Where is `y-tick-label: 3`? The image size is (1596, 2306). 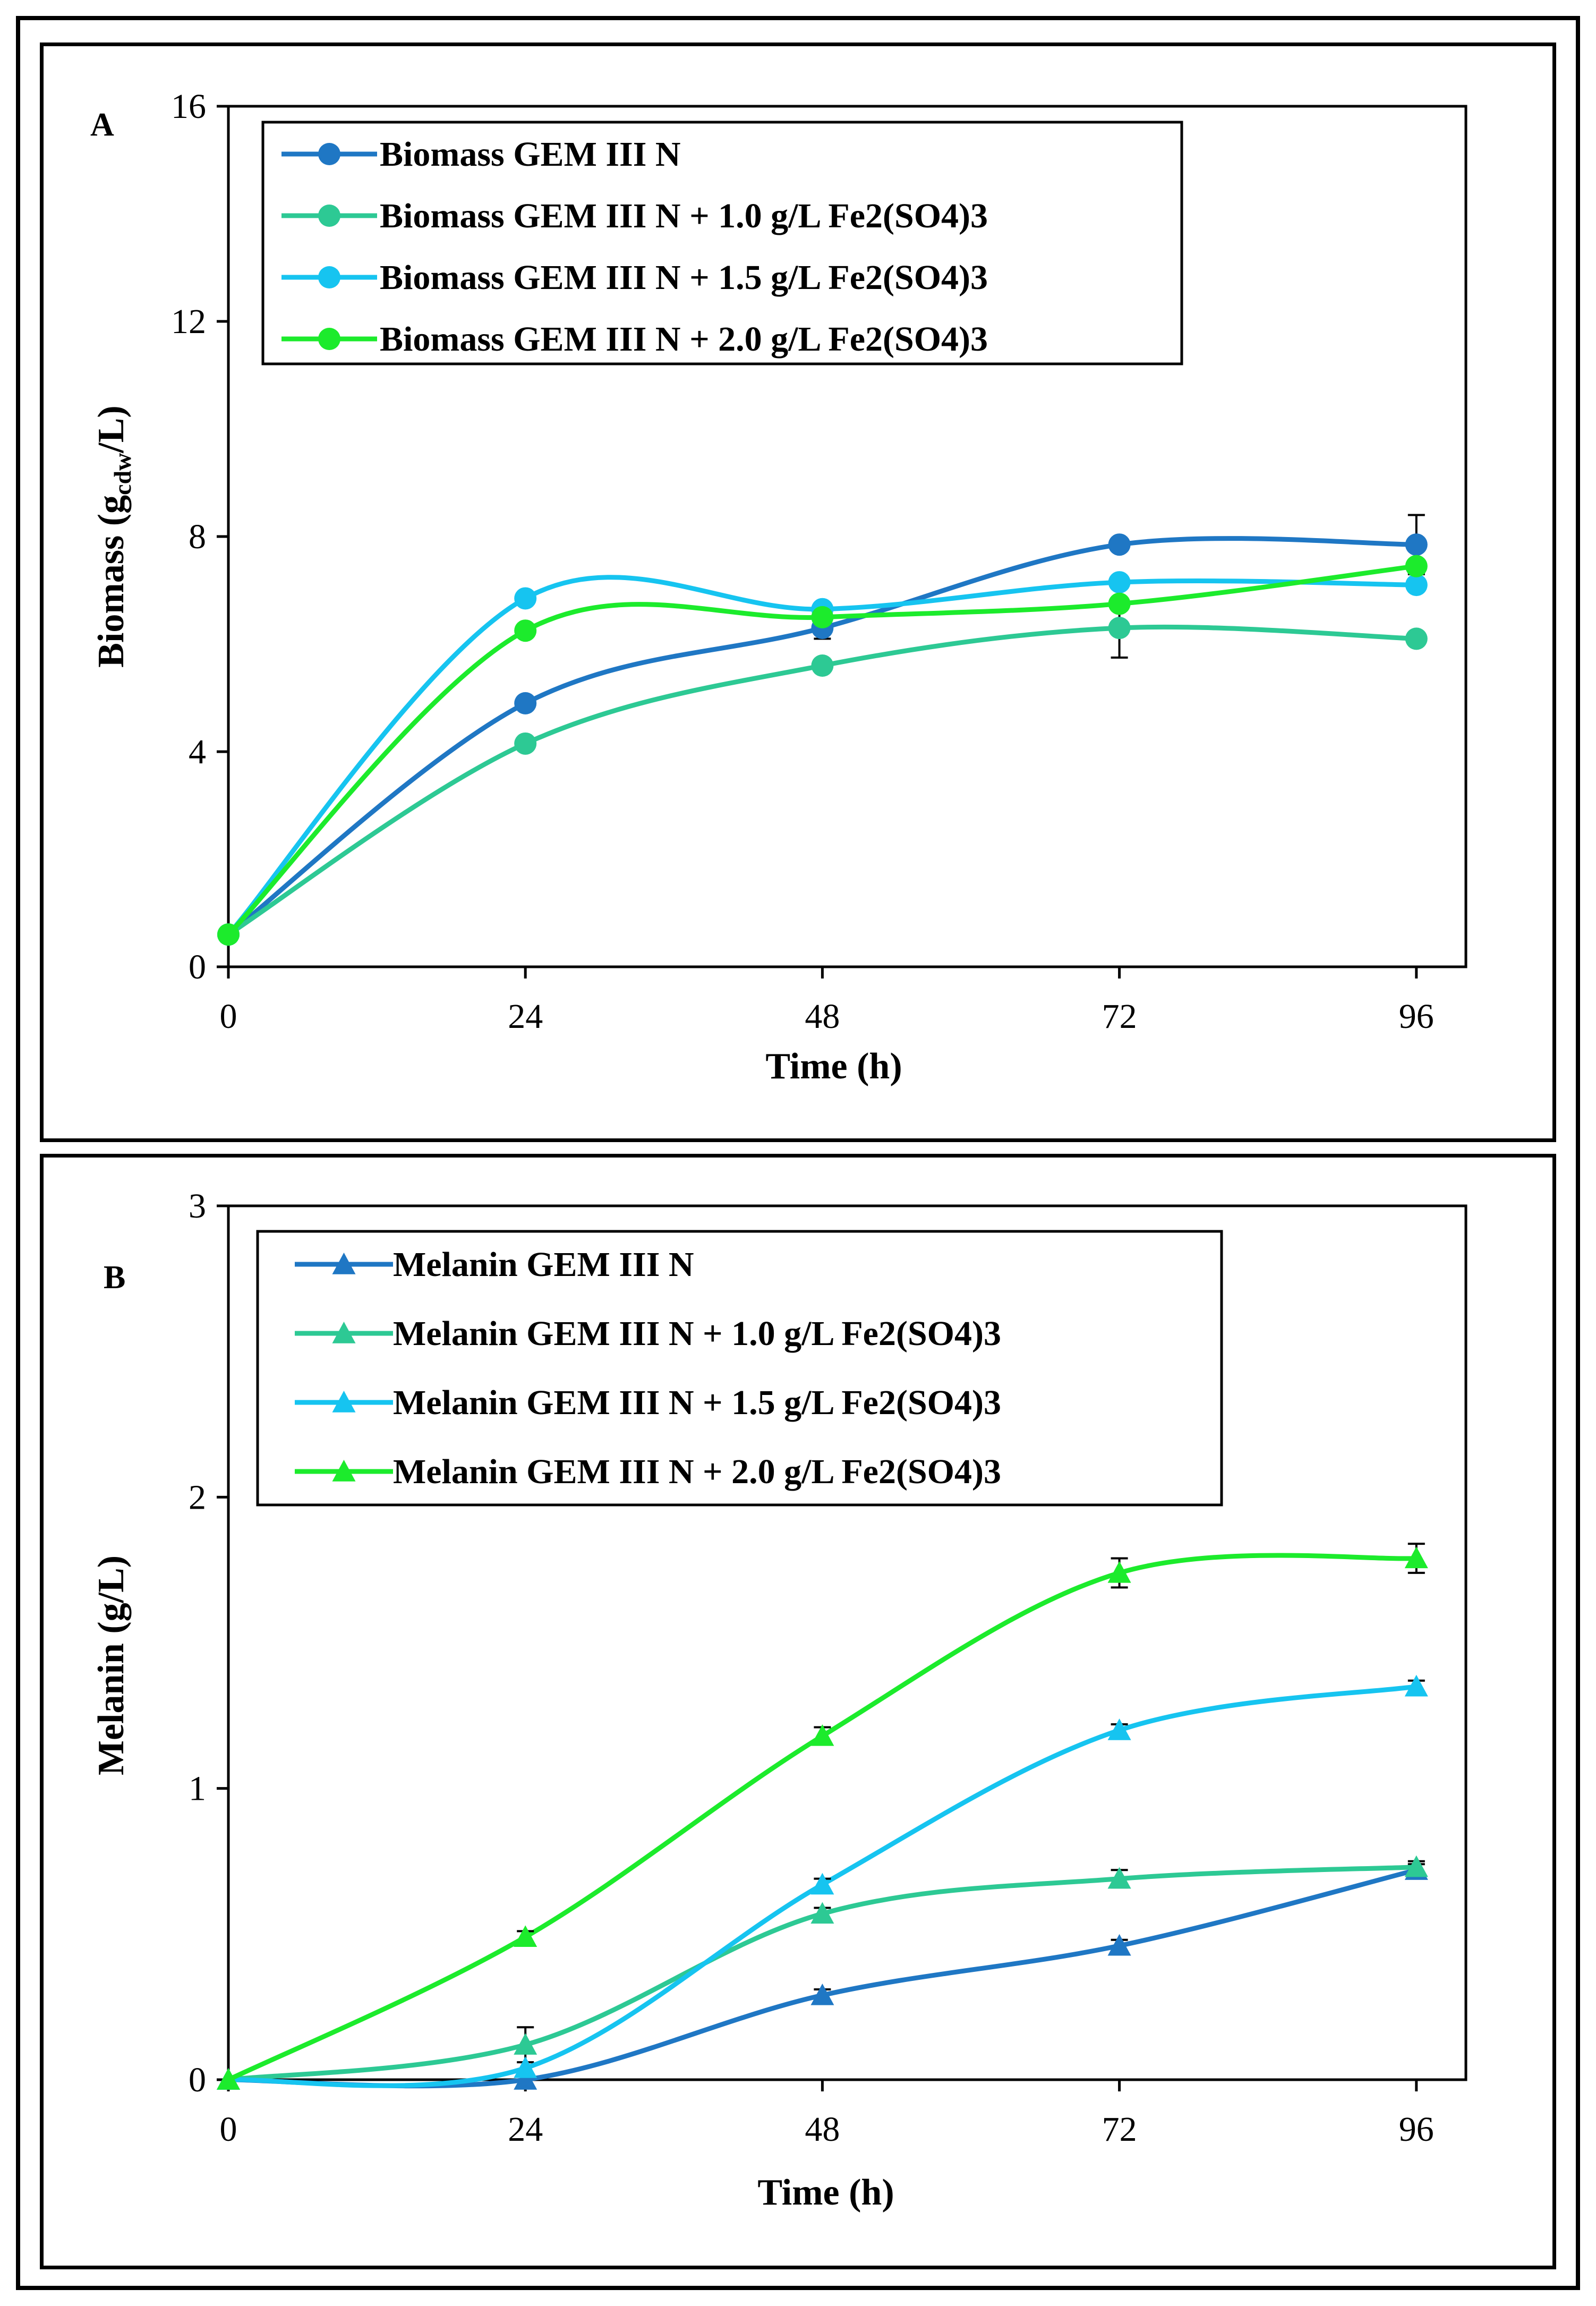 y-tick-label: 3 is located at coordinates (197, 1207).